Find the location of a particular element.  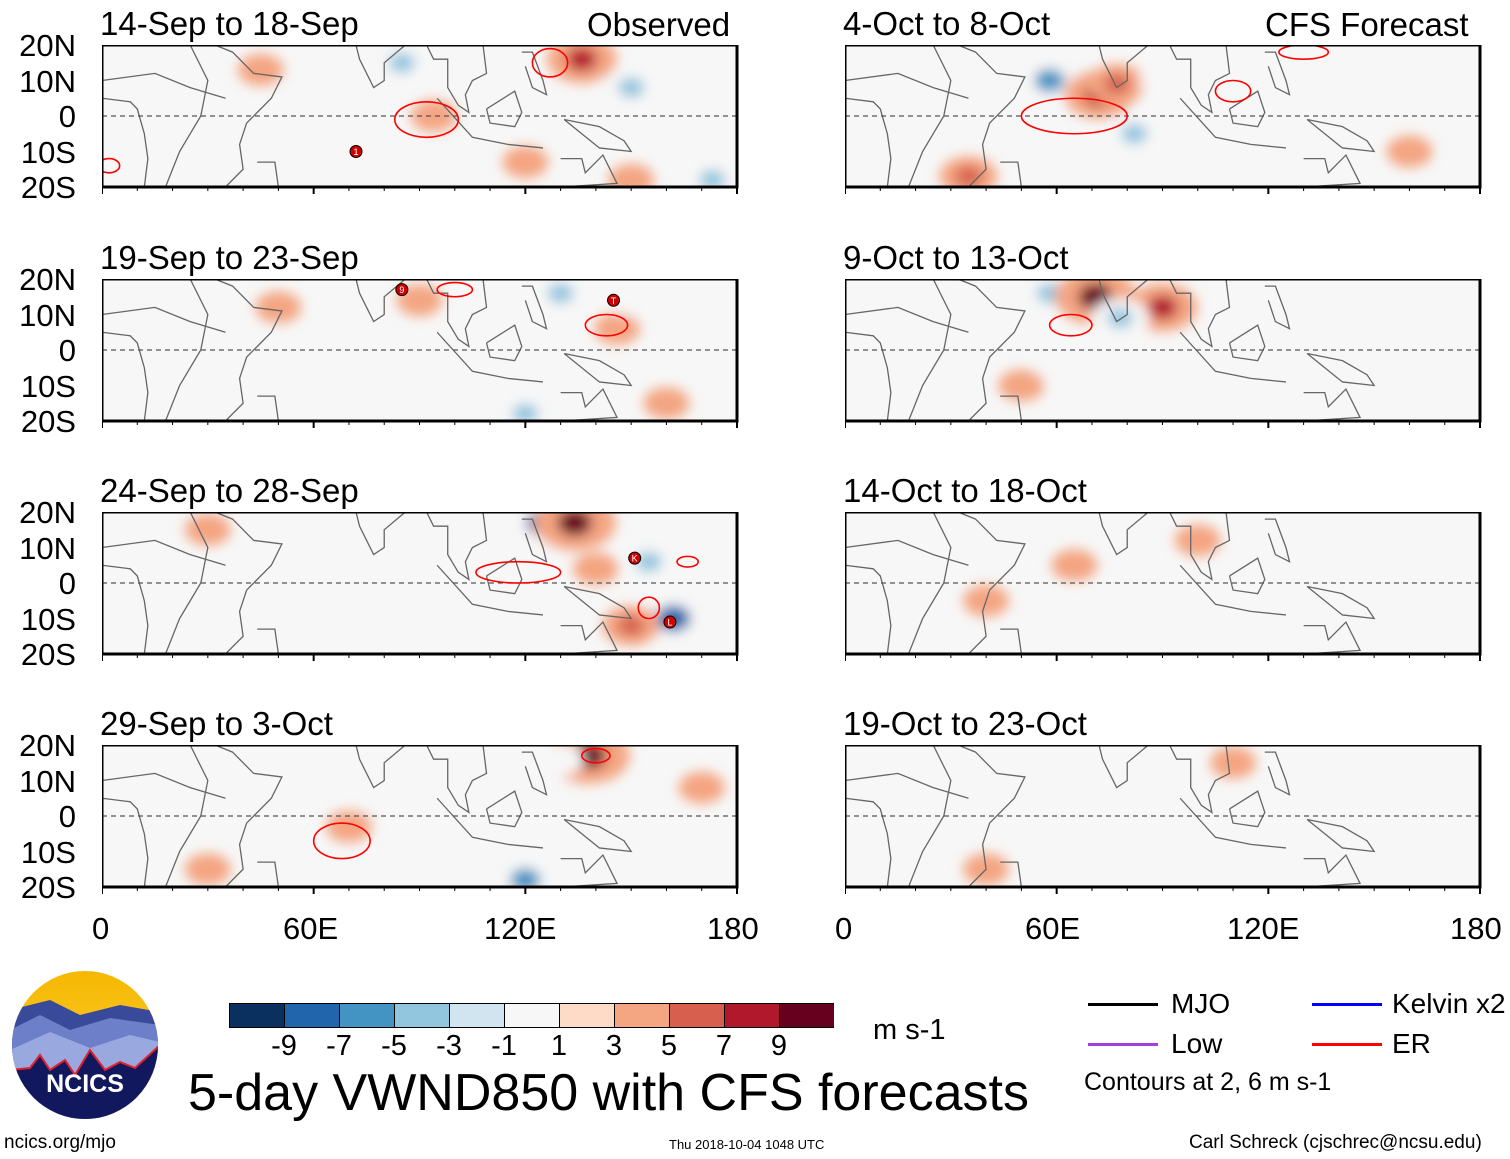

footer-url: ncics.org/mjo is located at coordinates (60, 1142).